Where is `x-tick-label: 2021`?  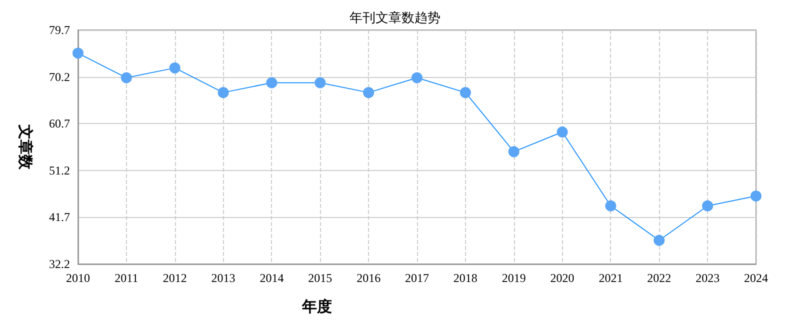
x-tick-label: 2021 is located at coordinates (610, 278).